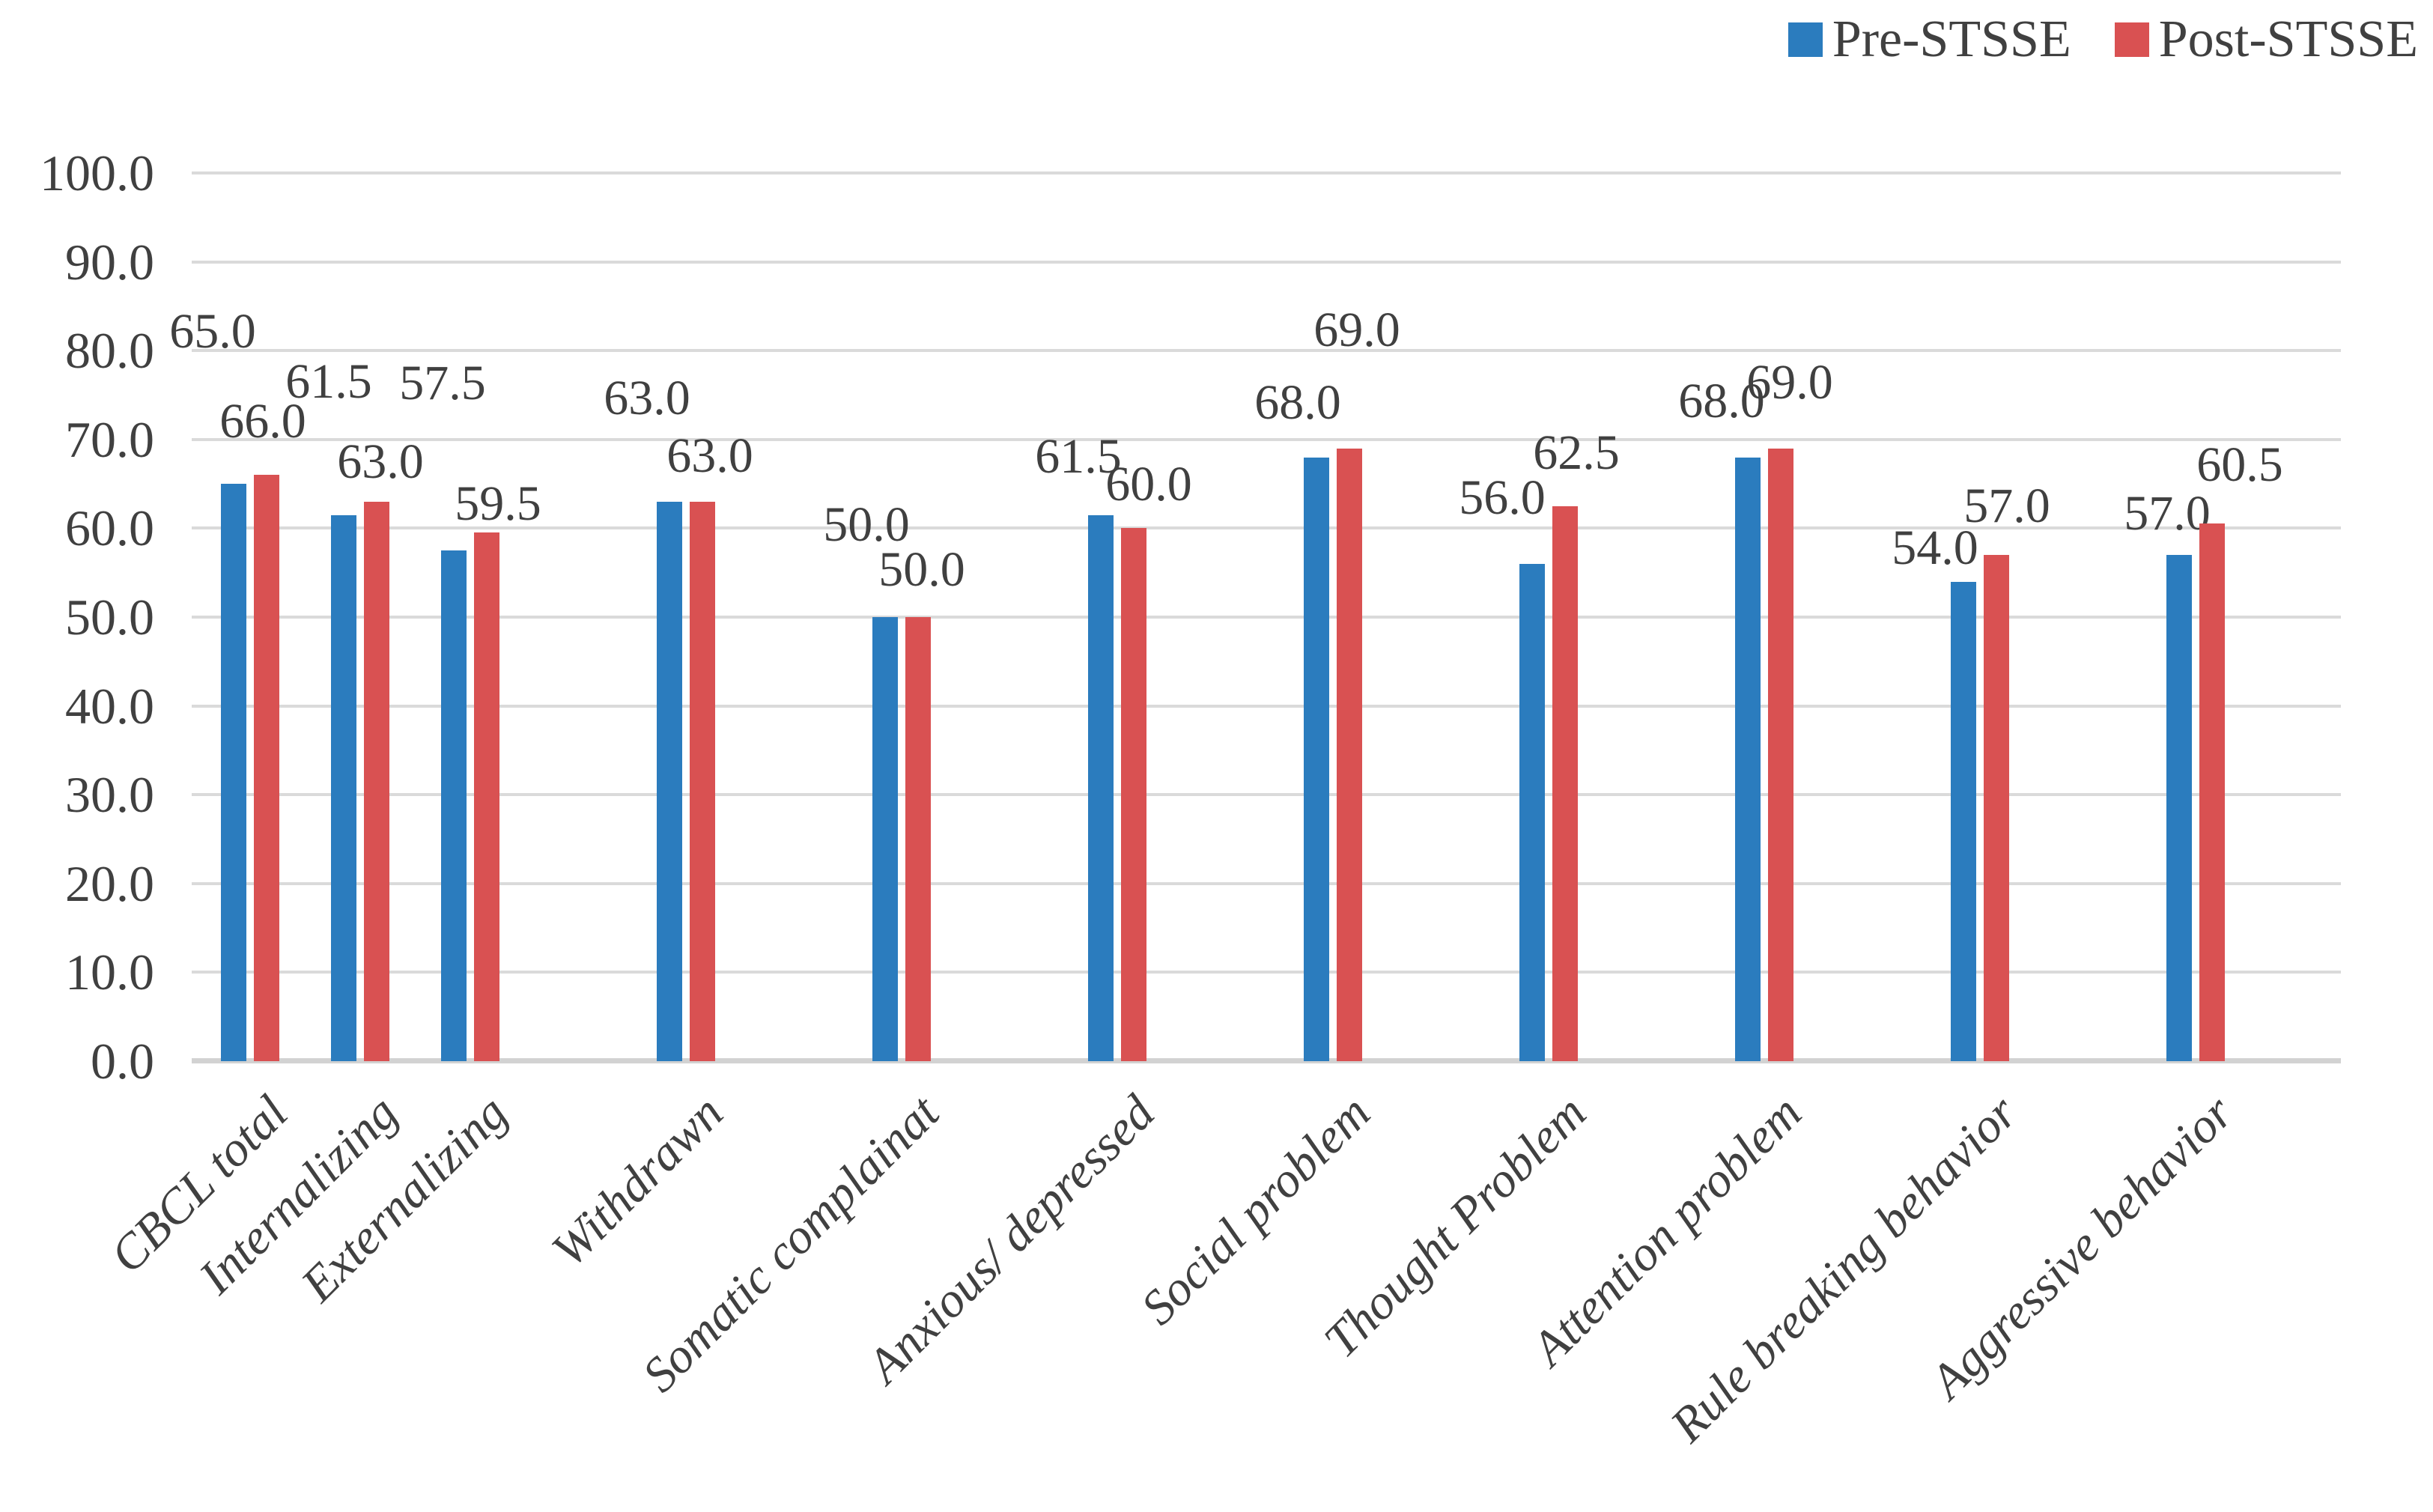  I want to click on value-label-post-stsse-internalizing: 63.0, so click(380, 461).